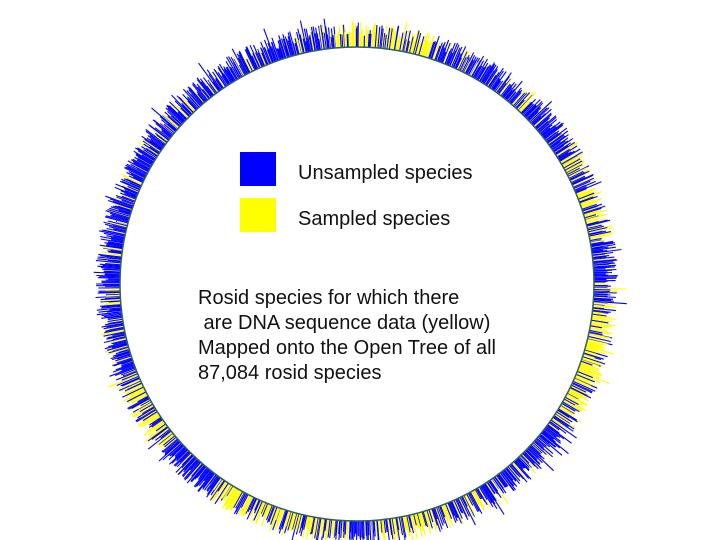  I want to click on legend-item-sampled, so click(258, 215).